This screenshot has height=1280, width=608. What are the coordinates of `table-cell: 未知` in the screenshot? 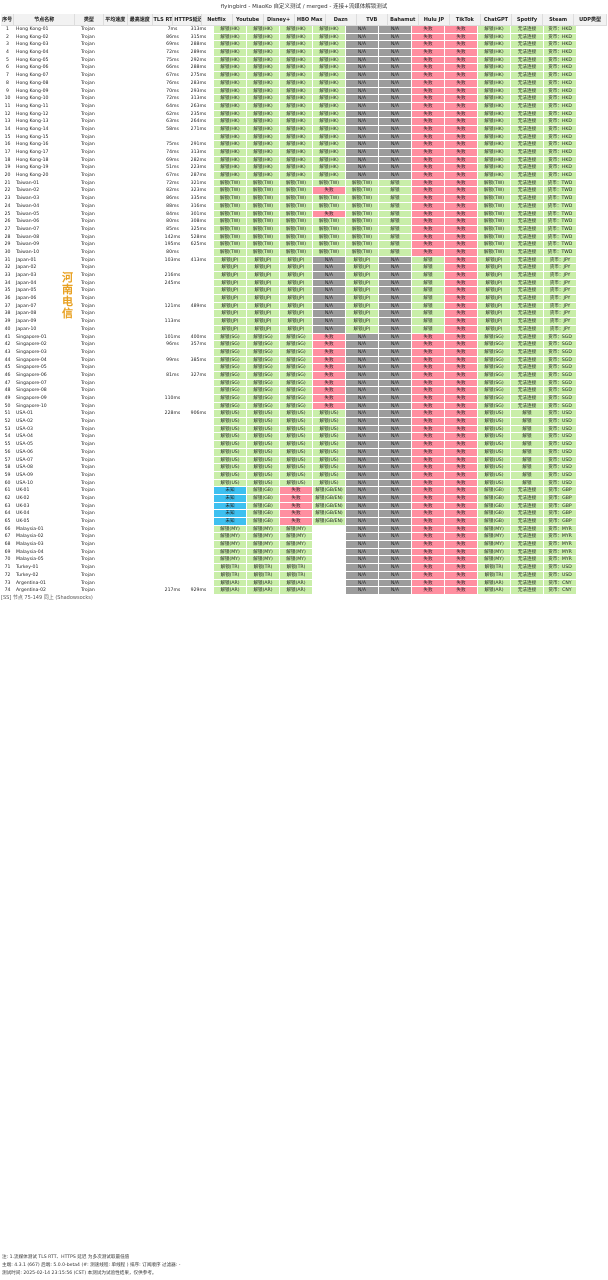 It's located at (230, 498).